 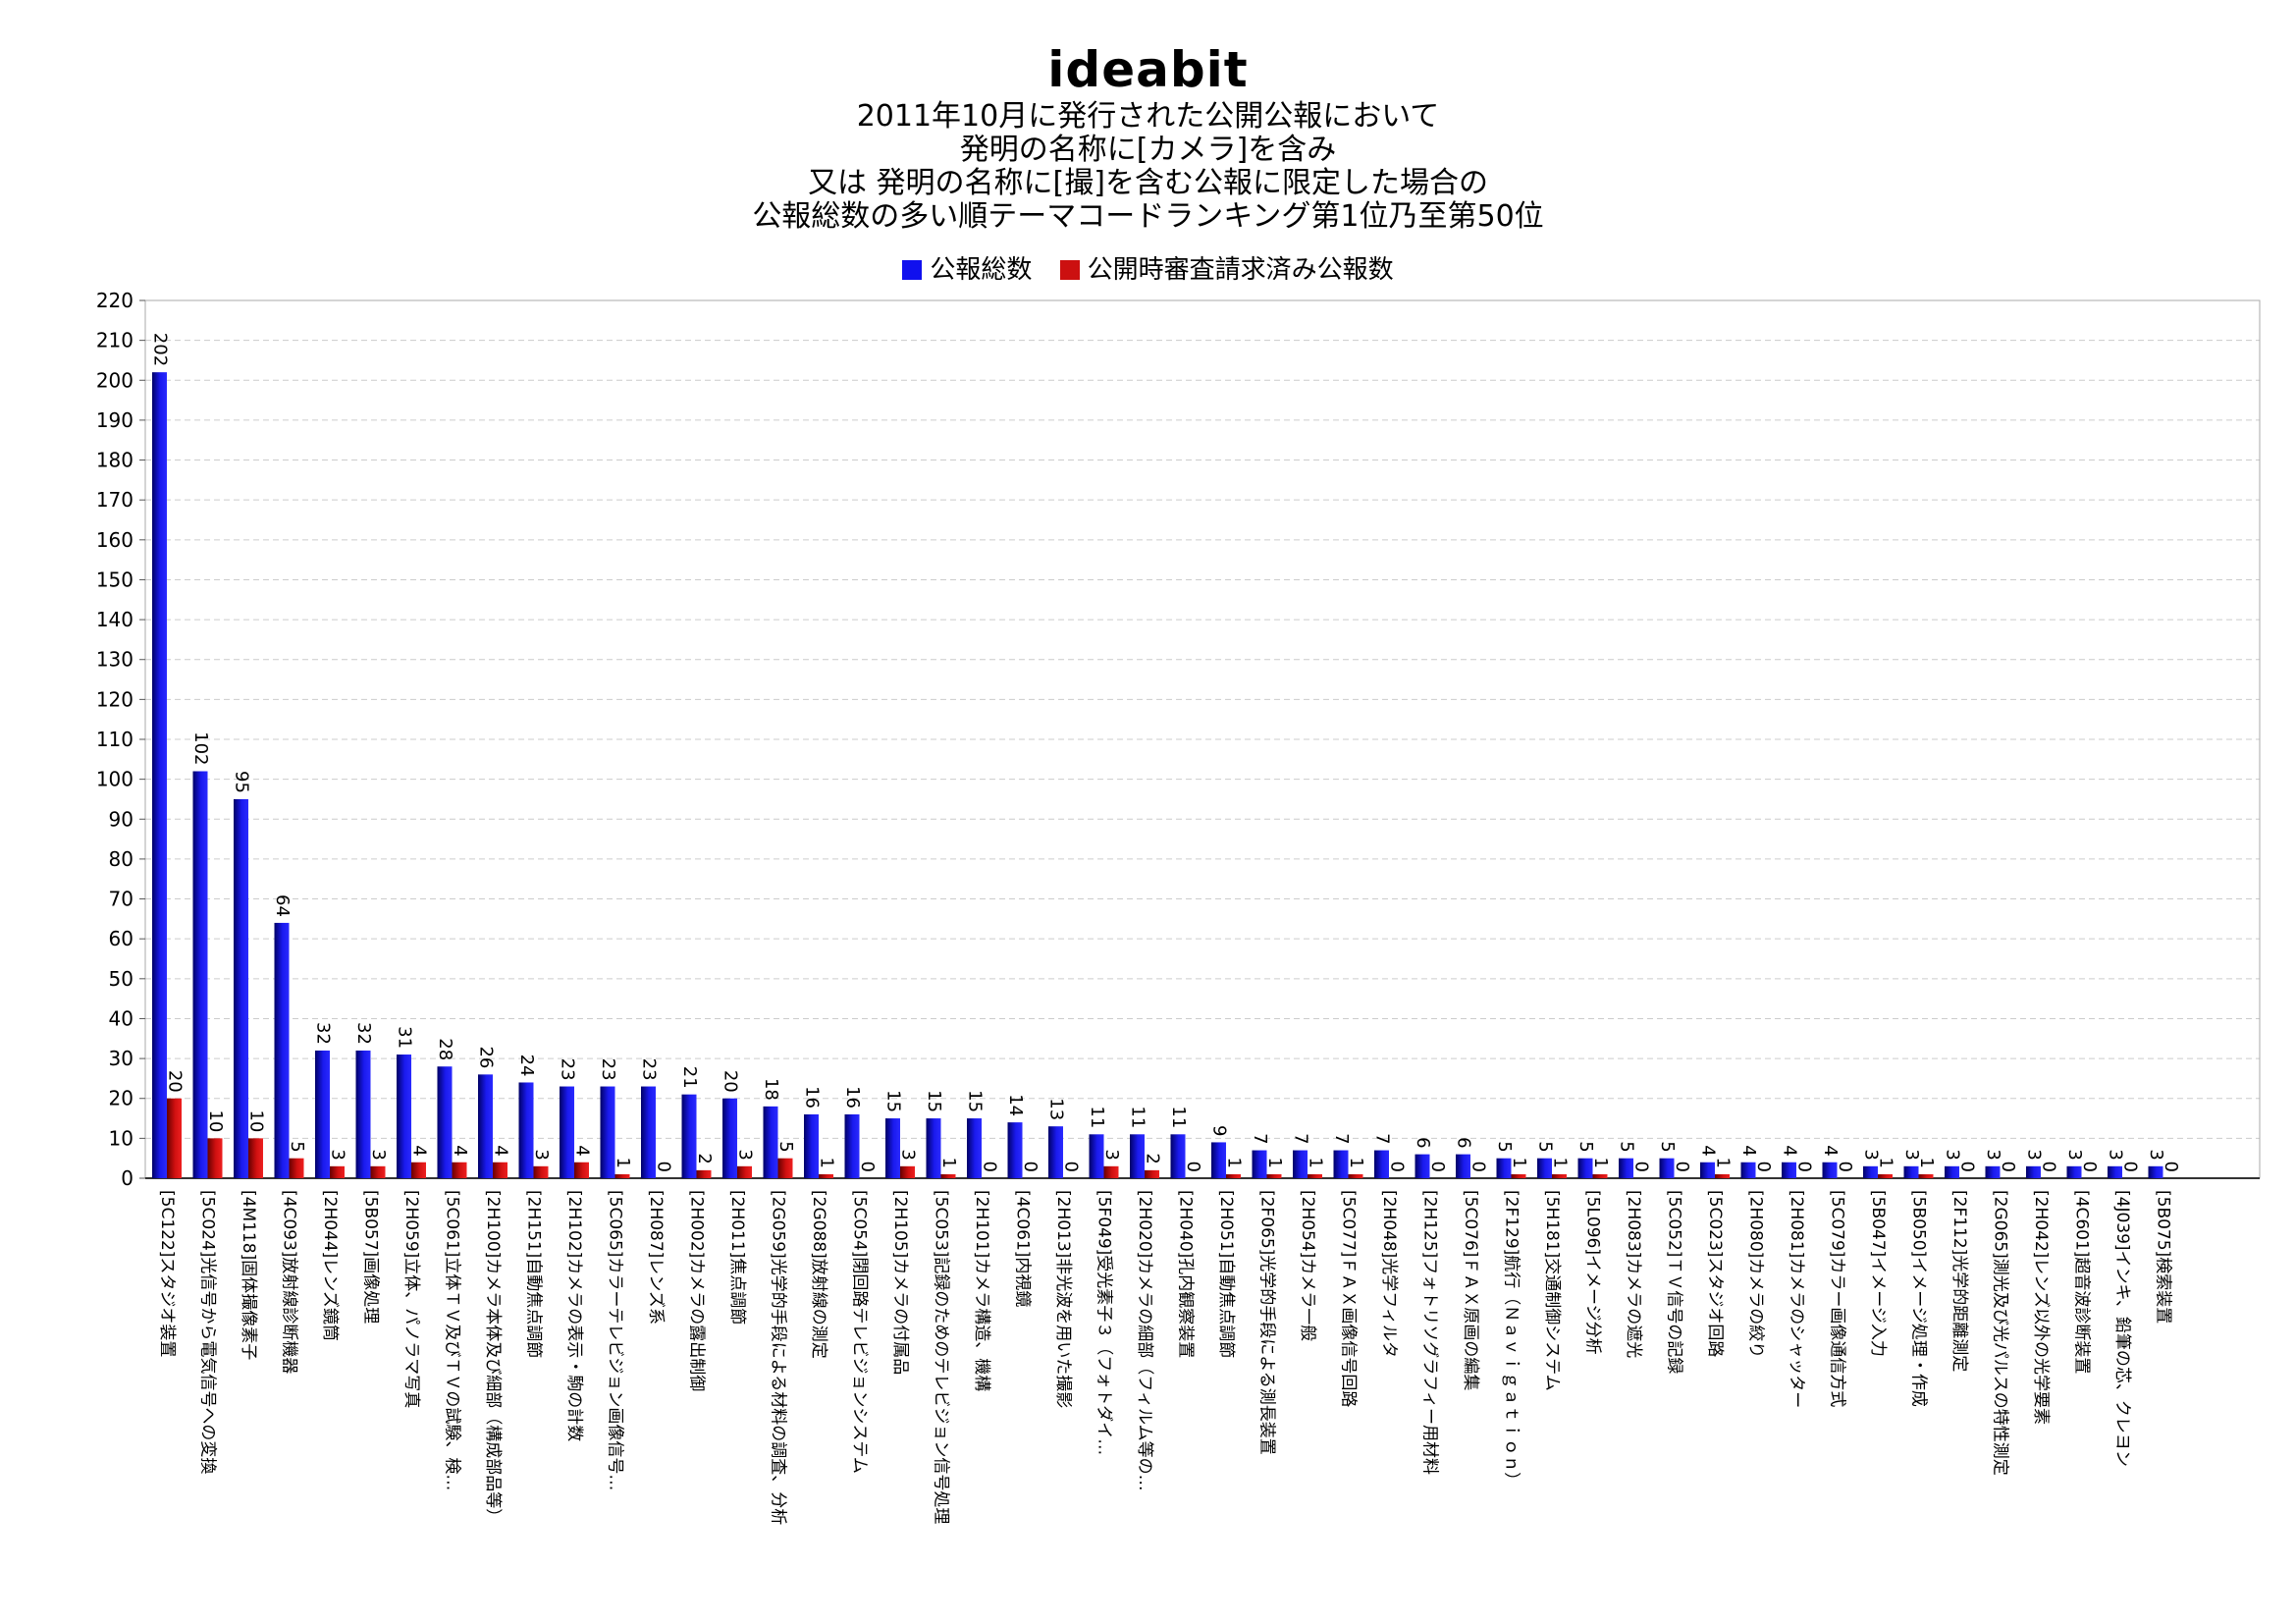 I want to click on category-label: [5B075]検索装置, so click(x=2163, y=1257).